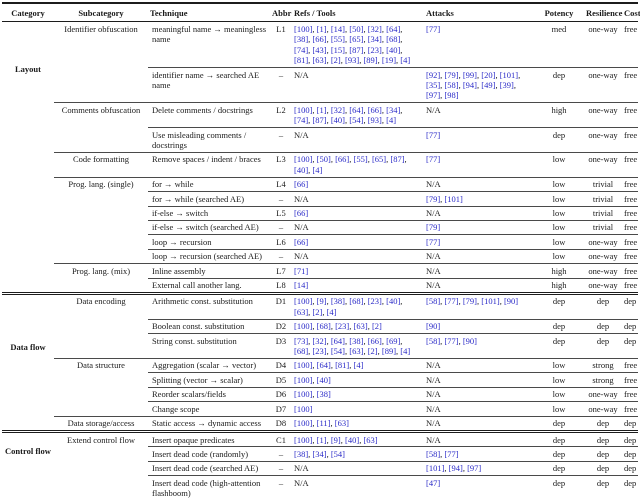 The height and width of the screenshot is (498, 640). I want to click on citation-link: [20], so click(488, 74).